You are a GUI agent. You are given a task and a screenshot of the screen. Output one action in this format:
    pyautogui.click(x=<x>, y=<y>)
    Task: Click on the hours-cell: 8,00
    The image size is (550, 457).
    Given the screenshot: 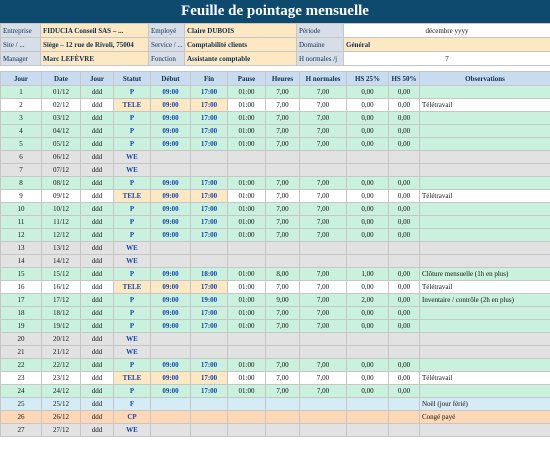 What is the action you would take?
    pyautogui.click(x=282, y=274)
    